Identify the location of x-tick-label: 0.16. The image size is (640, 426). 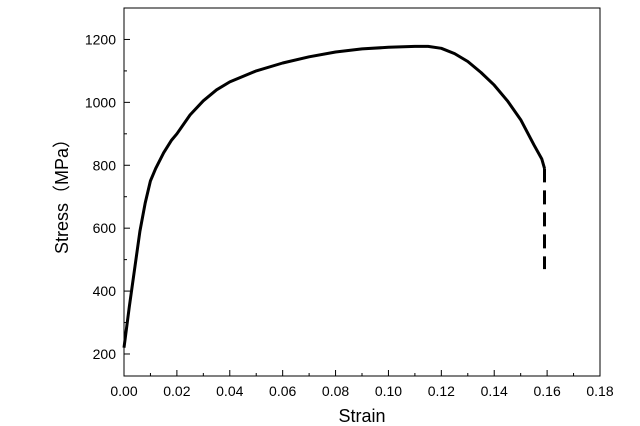
(546, 391).